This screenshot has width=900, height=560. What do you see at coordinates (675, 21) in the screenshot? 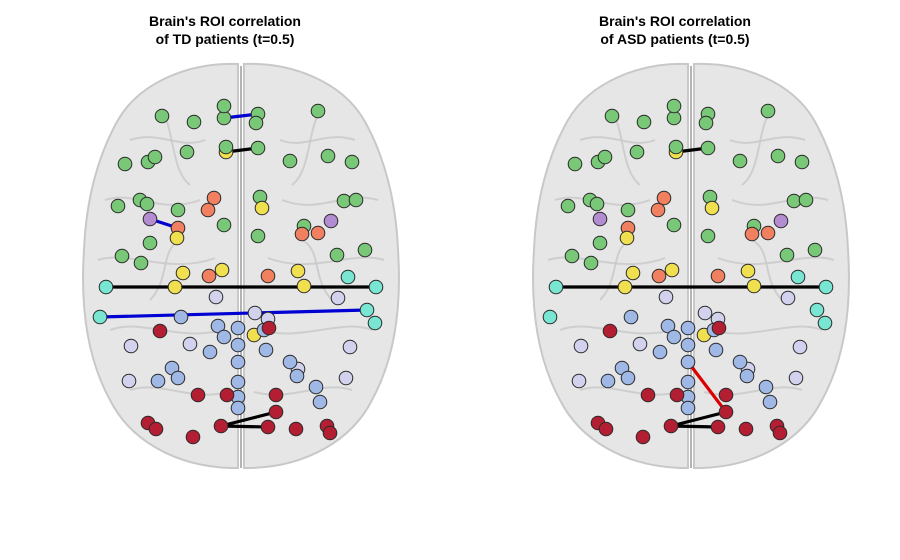
I see `asd-title-line1: Brain's ROI correlation` at bounding box center [675, 21].